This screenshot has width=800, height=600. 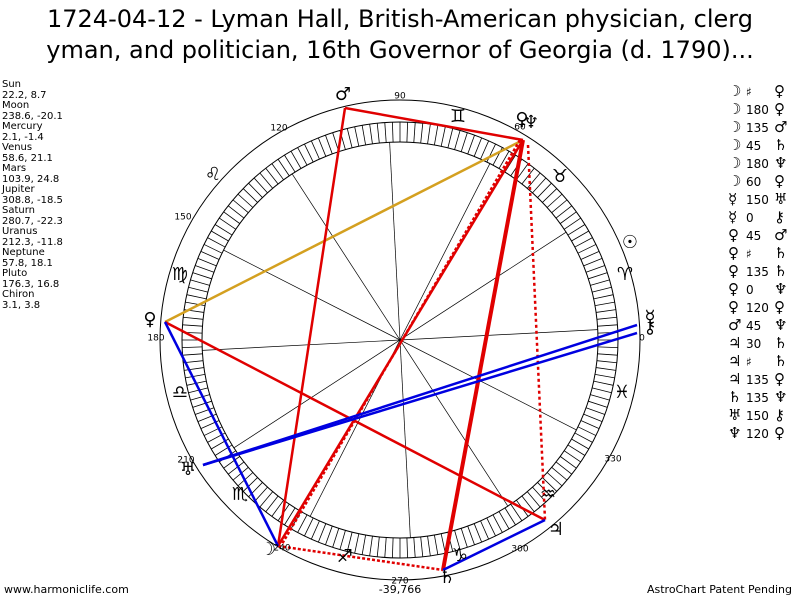 I want to click on aspect-type: 45, so click(x=754, y=326).